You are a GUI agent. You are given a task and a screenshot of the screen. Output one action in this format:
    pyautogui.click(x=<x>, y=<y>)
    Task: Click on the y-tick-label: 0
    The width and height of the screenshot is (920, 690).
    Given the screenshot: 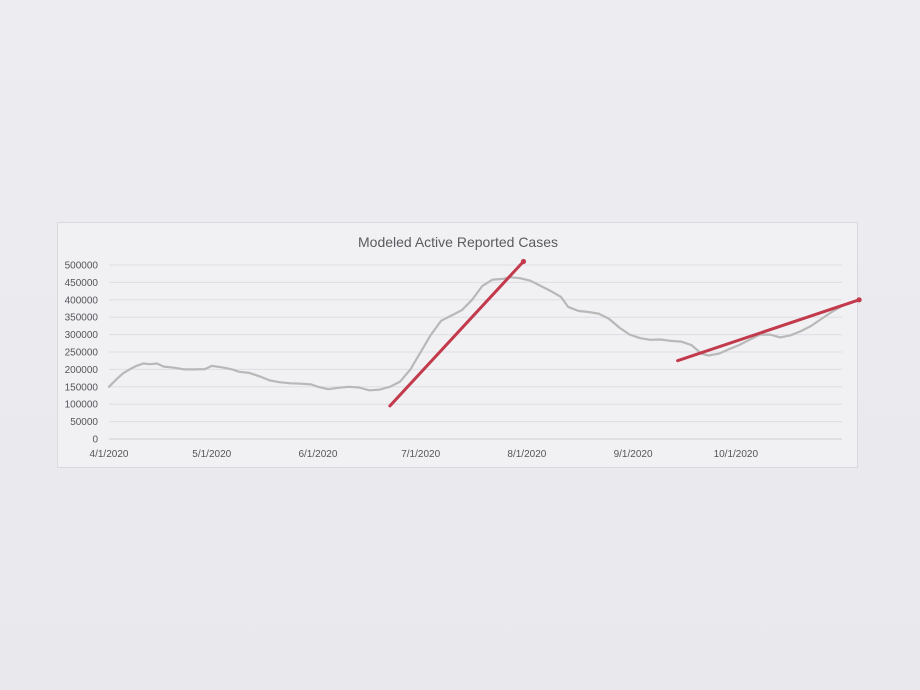 What is the action you would take?
    pyautogui.click(x=95, y=440)
    